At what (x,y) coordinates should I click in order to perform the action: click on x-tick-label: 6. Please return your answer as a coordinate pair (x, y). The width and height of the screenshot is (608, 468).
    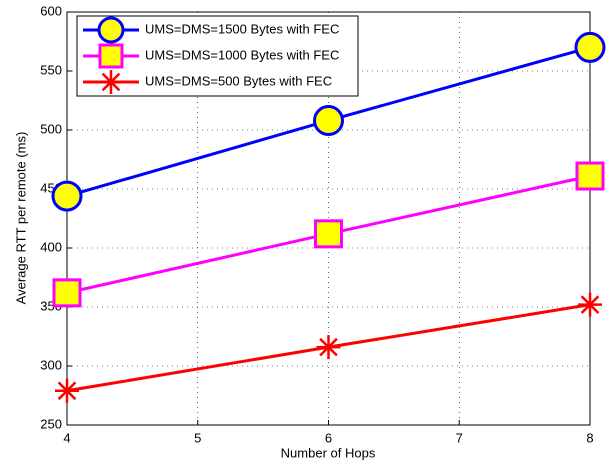
    Looking at the image, I should click on (328, 437).